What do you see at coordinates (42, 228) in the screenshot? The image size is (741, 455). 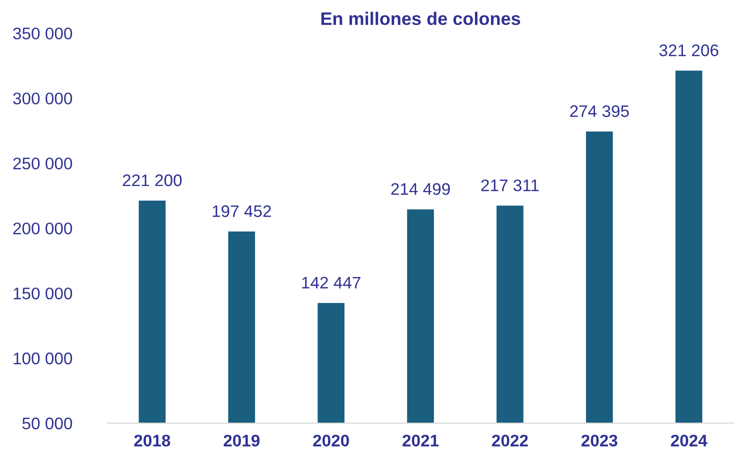 I see `y-tick-label: 200 000` at bounding box center [42, 228].